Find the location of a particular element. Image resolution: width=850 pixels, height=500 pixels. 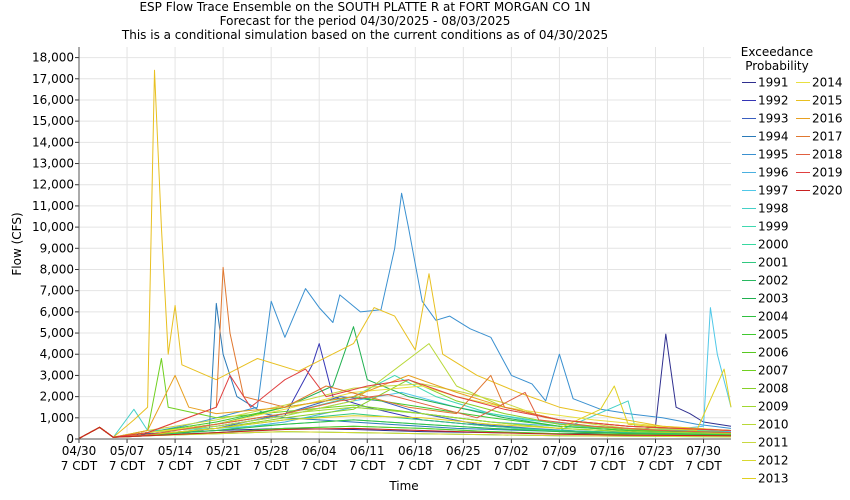

legend-item-2007: 2007 is located at coordinates (765, 370).